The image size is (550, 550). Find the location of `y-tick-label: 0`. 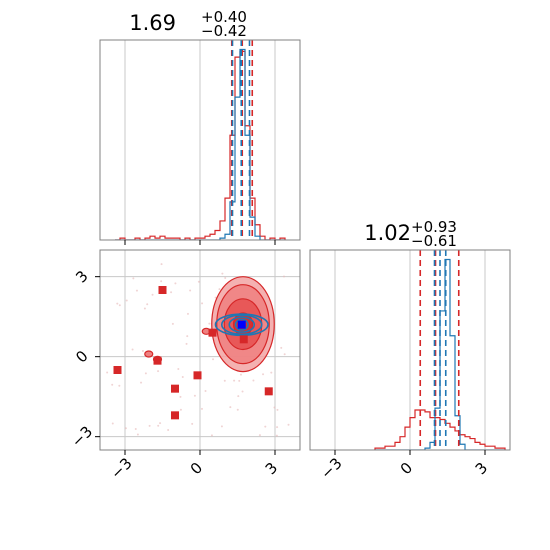

y-tick-label: 0 is located at coordinates (81, 356).